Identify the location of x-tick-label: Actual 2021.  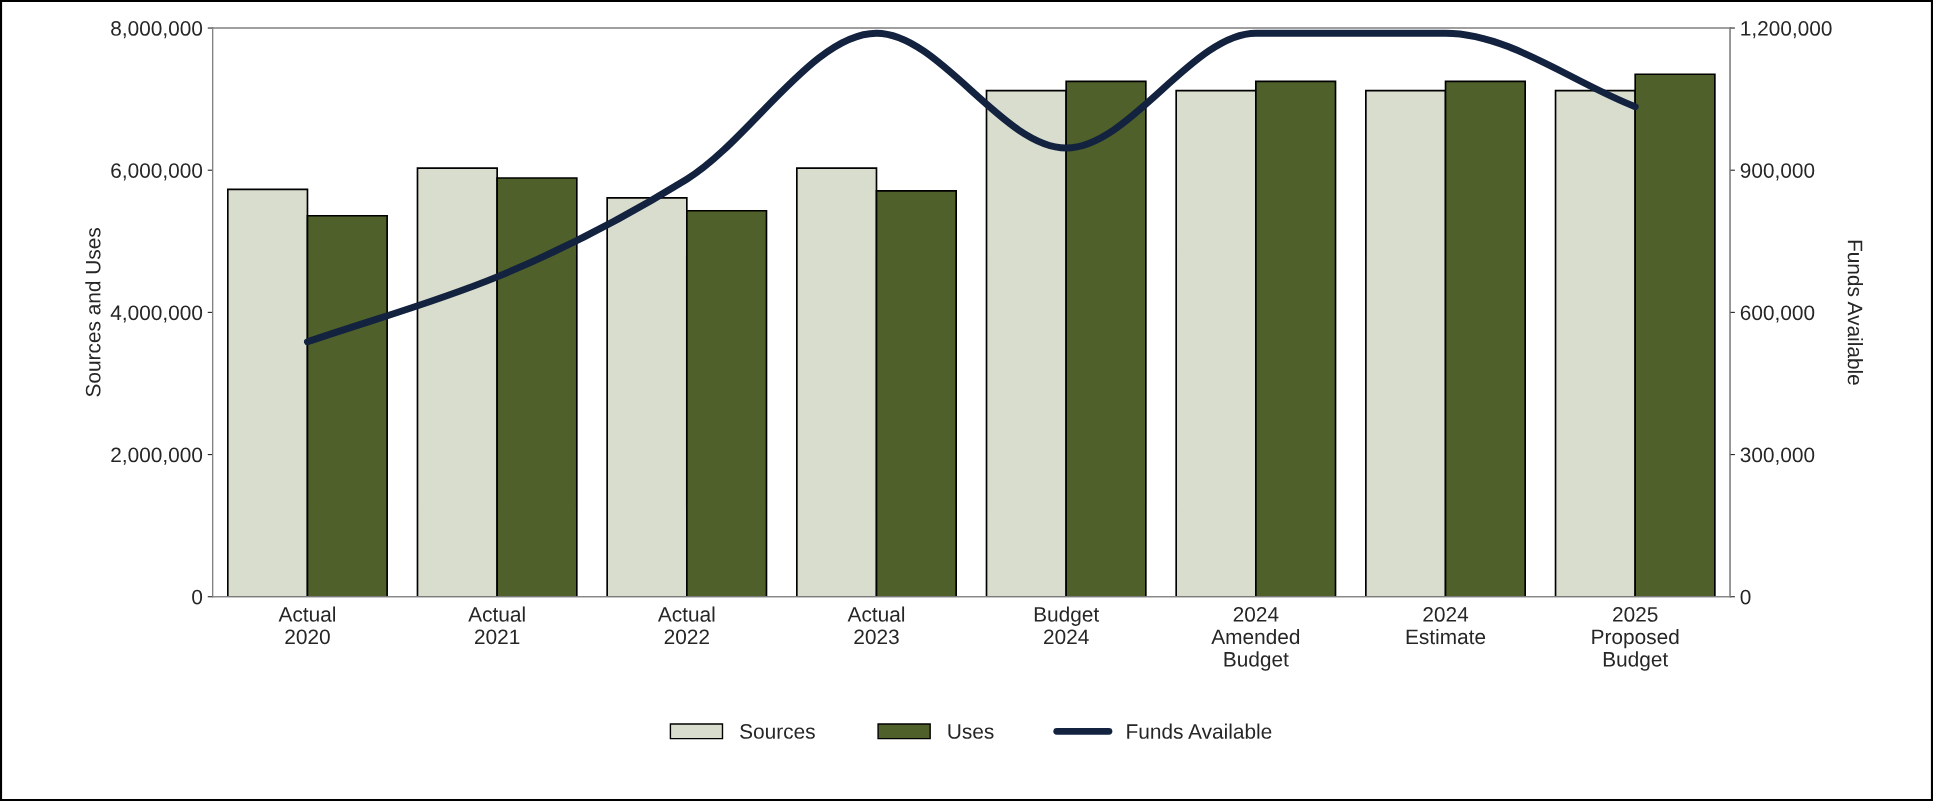
(496, 625).